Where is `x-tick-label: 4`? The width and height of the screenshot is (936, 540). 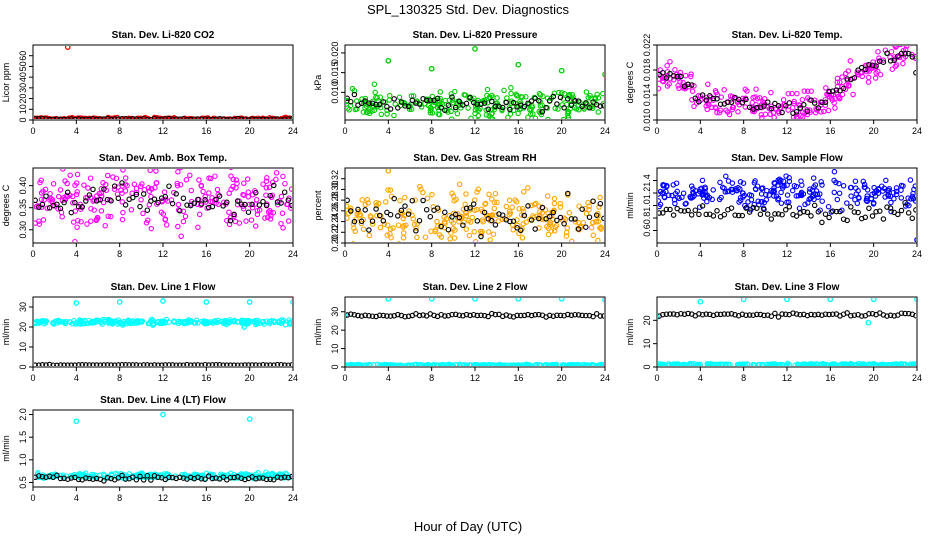
x-tick-label: 4 is located at coordinates (388, 378).